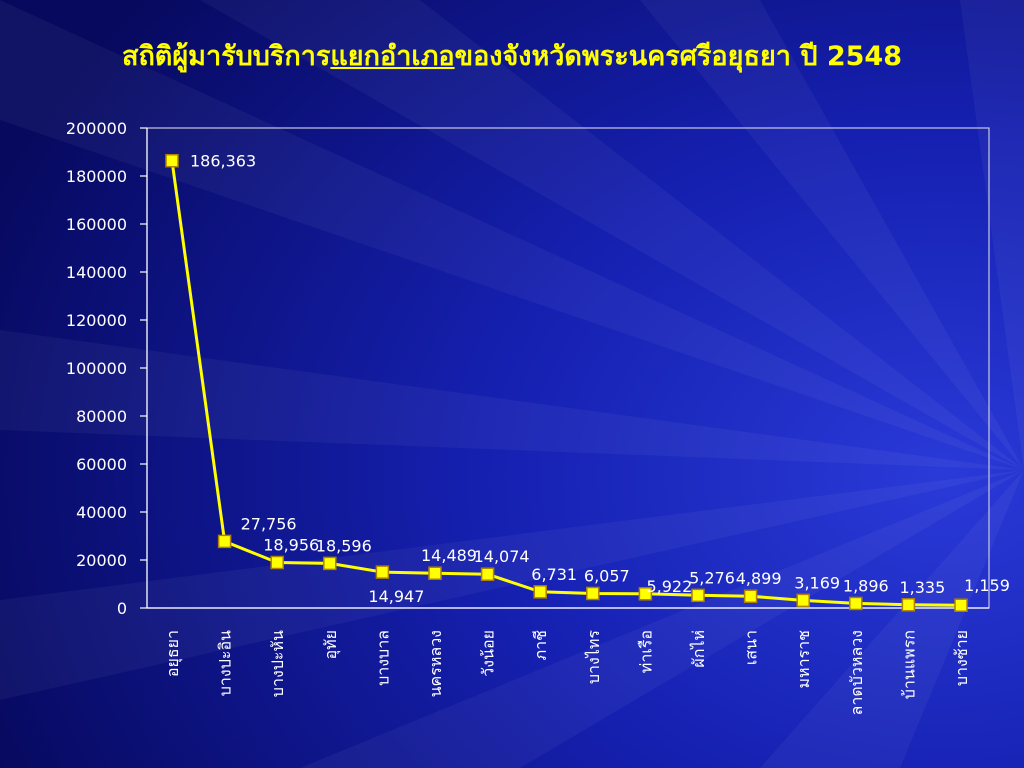  What do you see at coordinates (96, 320) in the screenshot?
I see `y-tick-label: 120000` at bounding box center [96, 320].